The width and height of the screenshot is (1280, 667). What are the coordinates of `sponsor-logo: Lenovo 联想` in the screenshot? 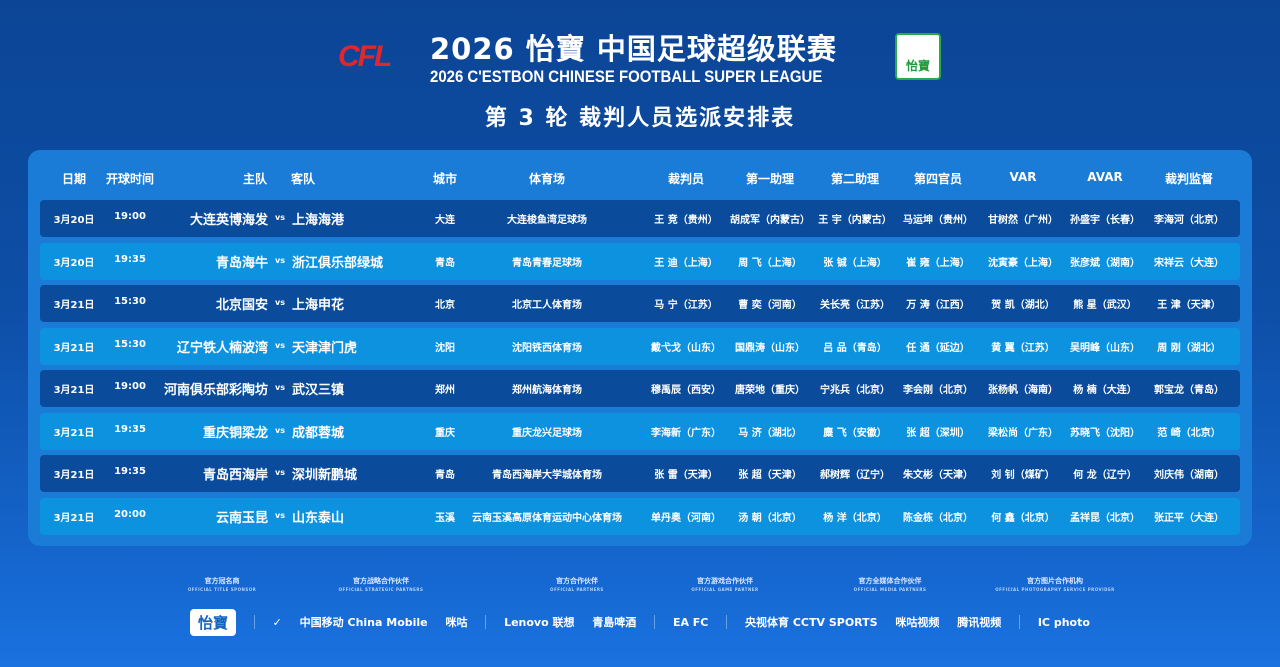 It's located at (539, 622).